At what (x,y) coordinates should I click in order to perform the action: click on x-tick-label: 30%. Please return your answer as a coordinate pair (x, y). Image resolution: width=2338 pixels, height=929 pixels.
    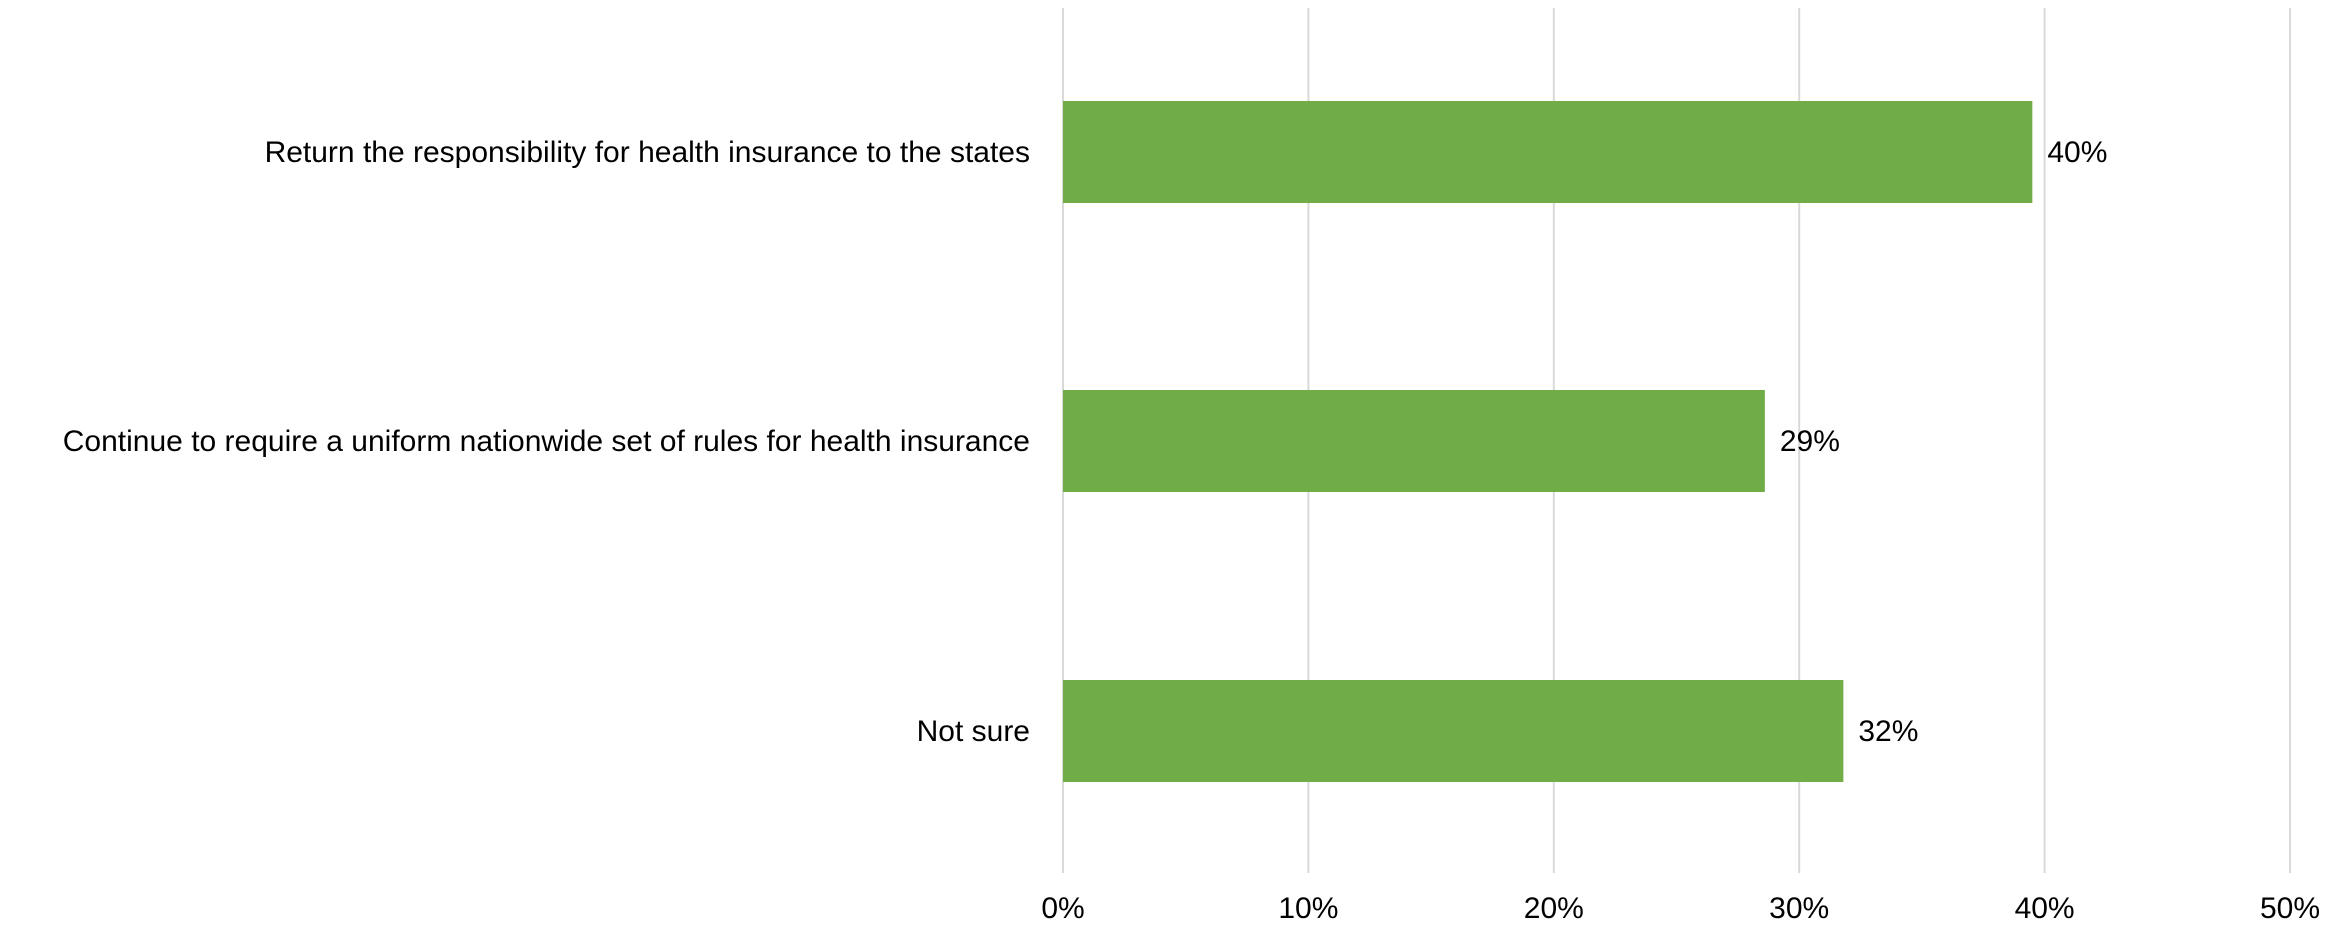
    Looking at the image, I should click on (1799, 908).